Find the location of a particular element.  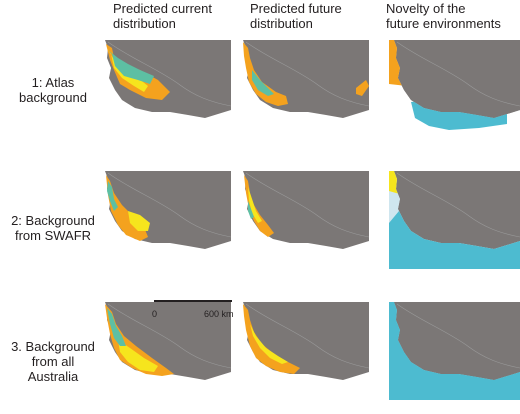

column-header-novelty-line1: Novelty of the is located at coordinates (426, 8).